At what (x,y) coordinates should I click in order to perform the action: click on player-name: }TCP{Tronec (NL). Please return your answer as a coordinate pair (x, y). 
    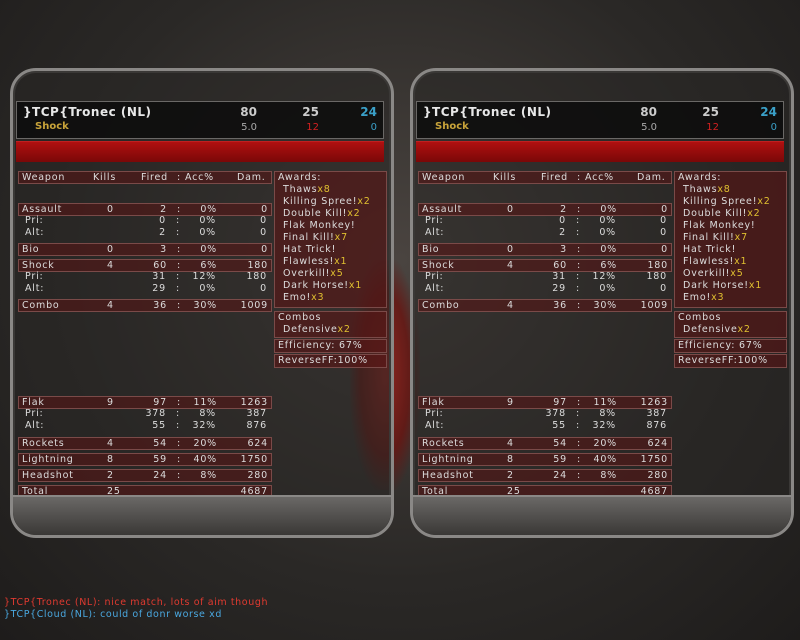
    Looking at the image, I should click on (487, 112).